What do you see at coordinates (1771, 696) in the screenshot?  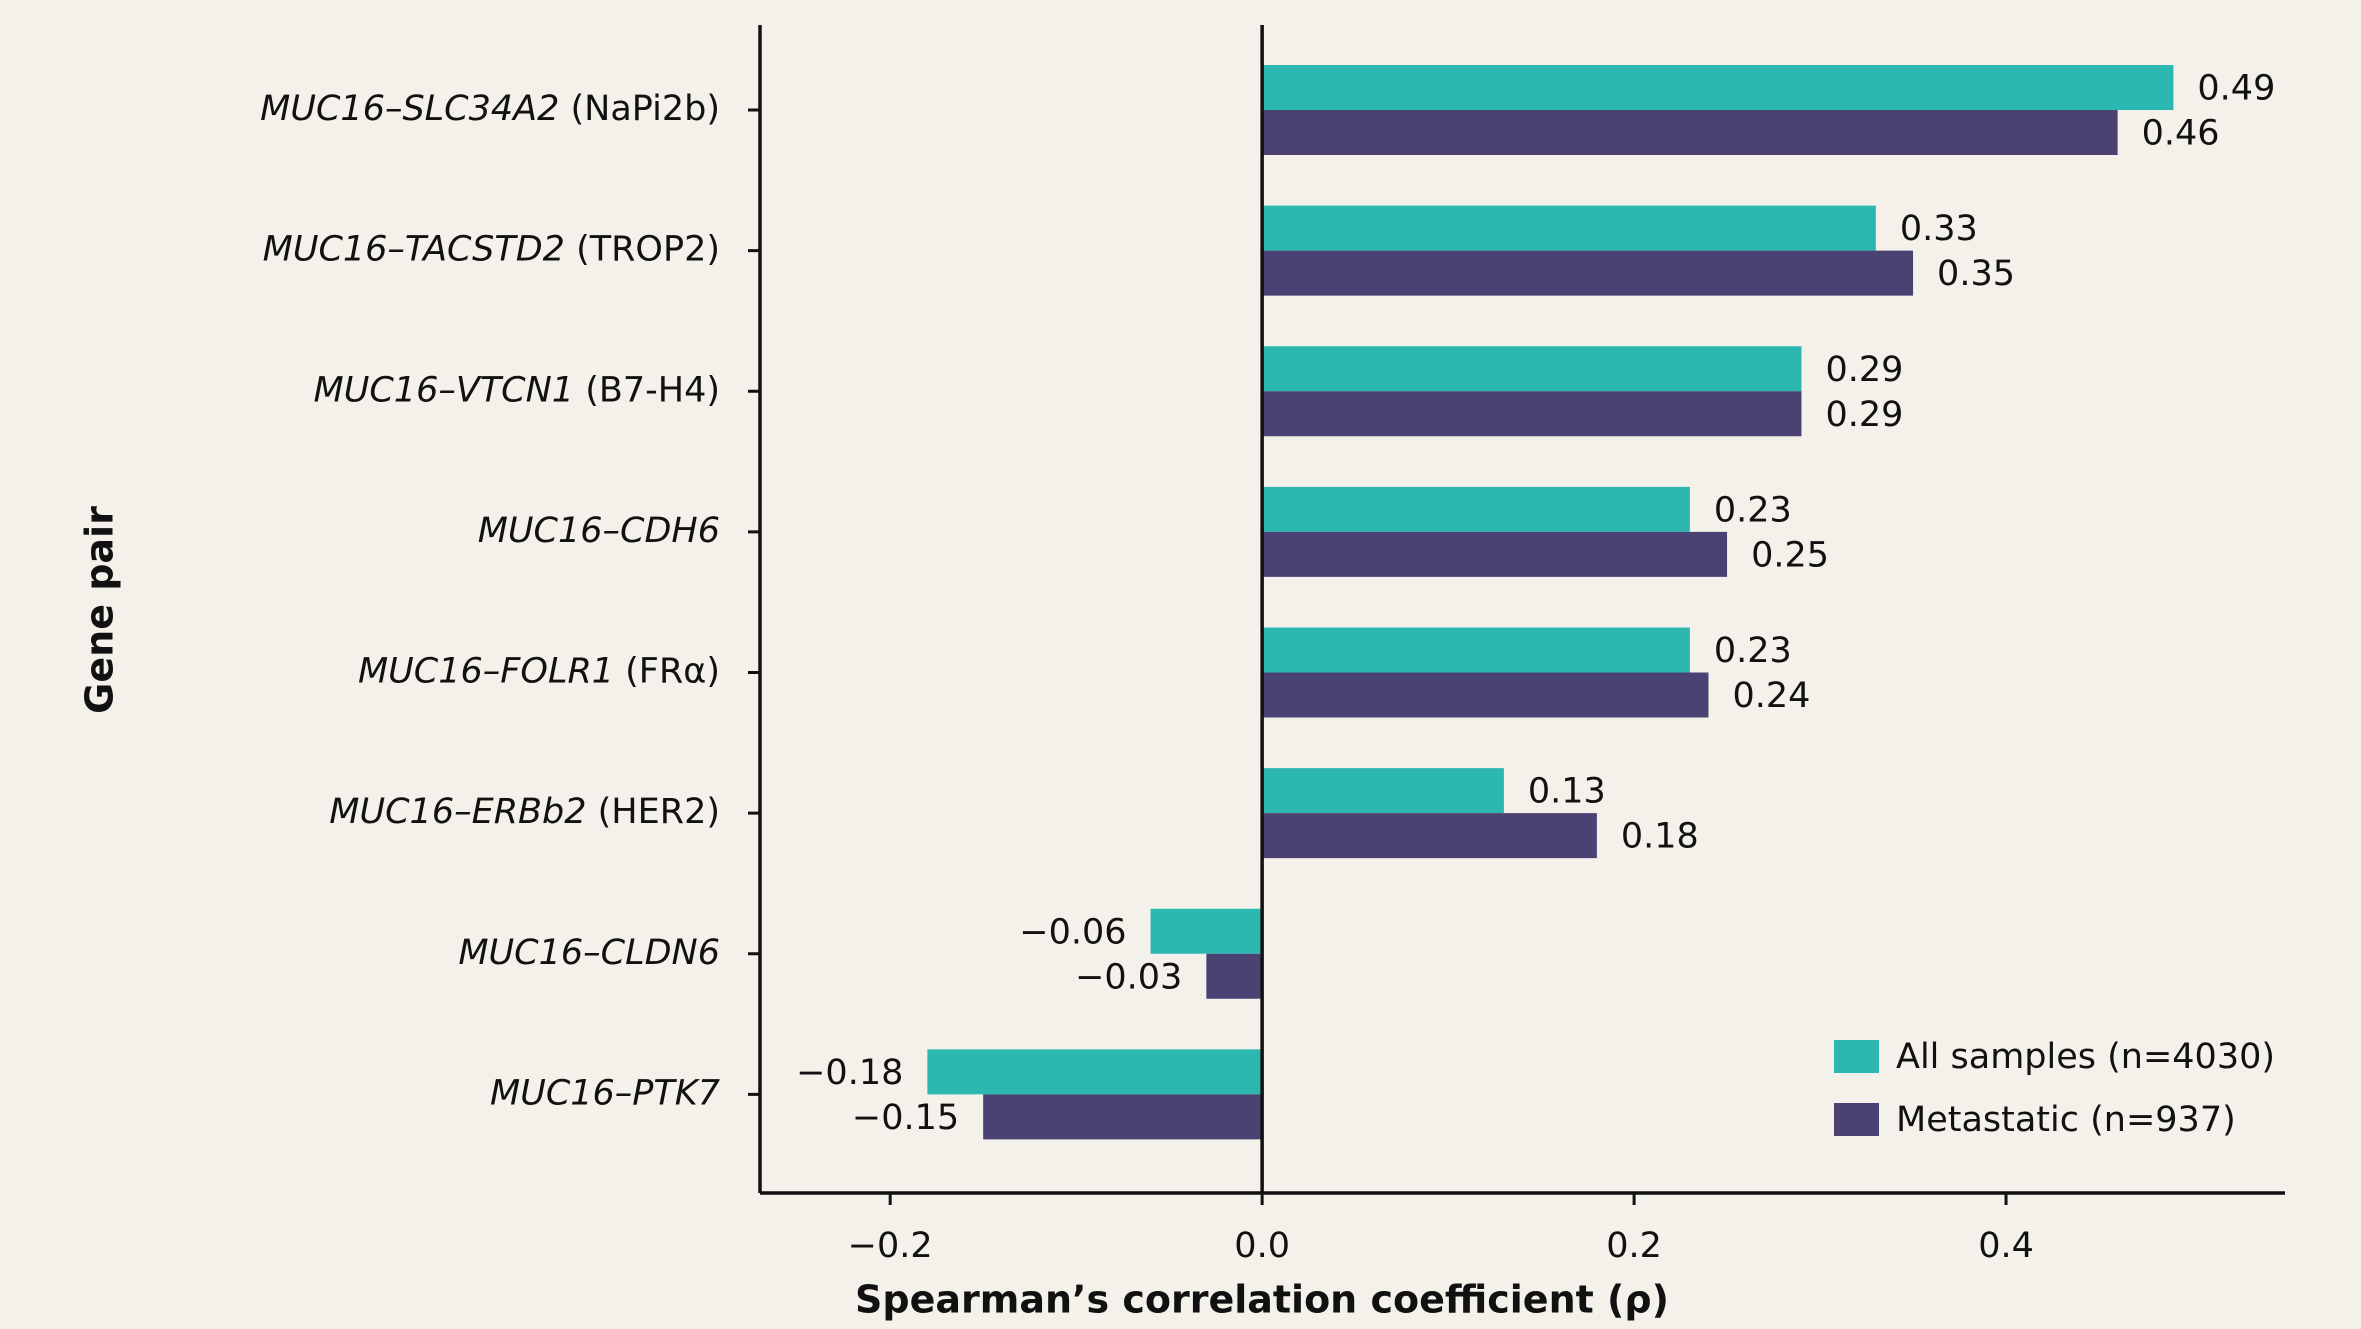 I see `value-label: 0.24` at bounding box center [1771, 696].